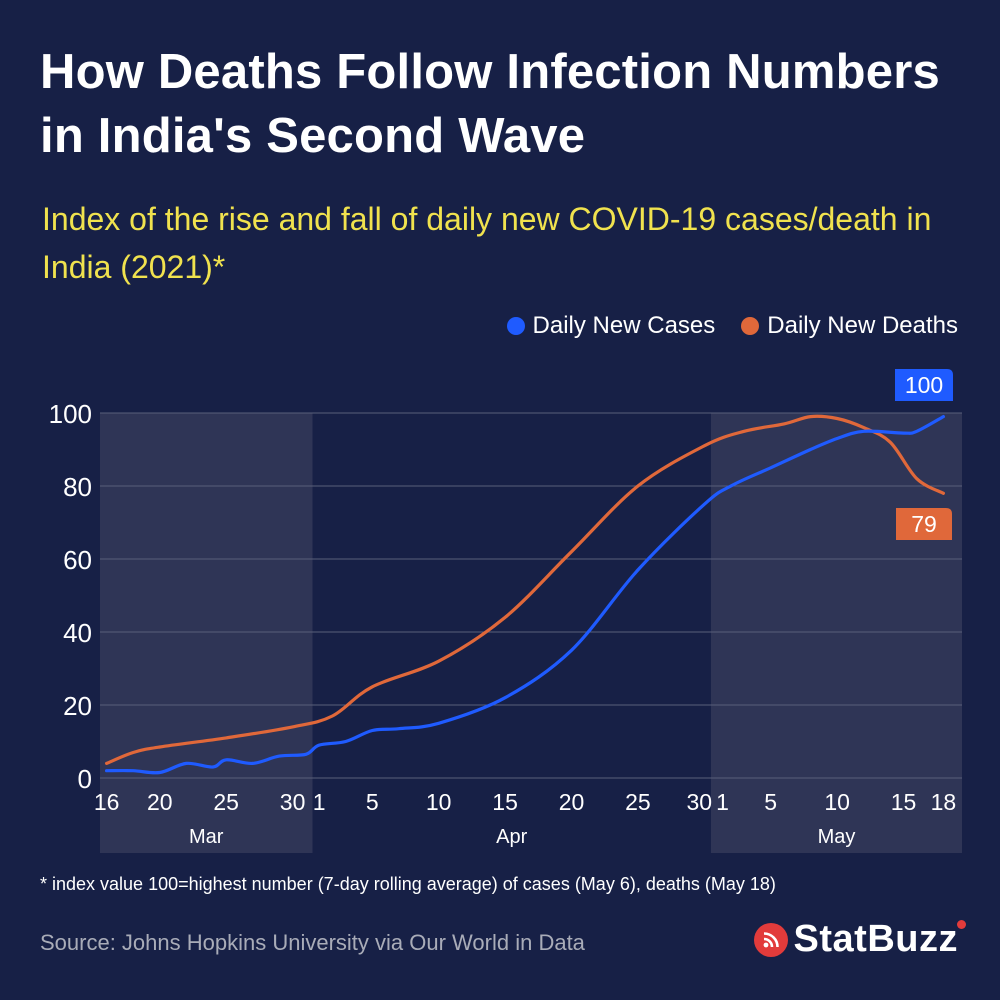 The width and height of the screenshot is (1000, 1000). What do you see at coordinates (206, 633) in the screenshot?
I see `month-band-mar` at bounding box center [206, 633].